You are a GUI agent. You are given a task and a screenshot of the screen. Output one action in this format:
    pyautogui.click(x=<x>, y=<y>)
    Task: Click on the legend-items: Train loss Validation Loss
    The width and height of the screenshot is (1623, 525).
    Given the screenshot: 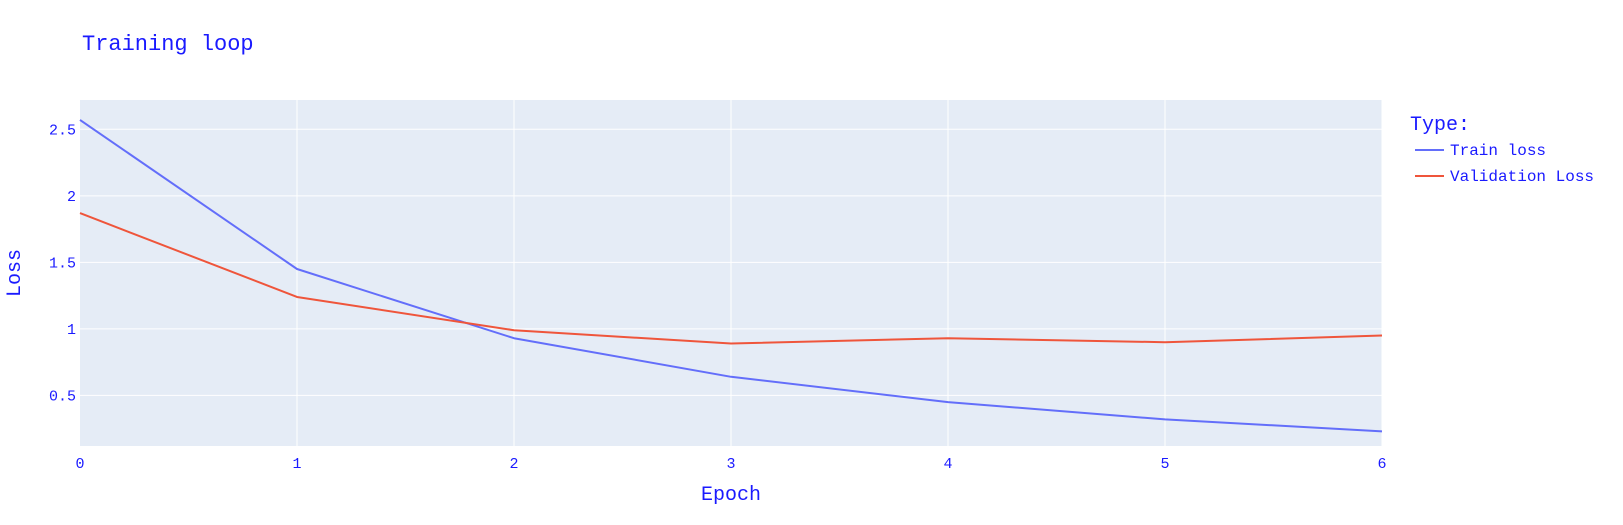 What is the action you would take?
    pyautogui.click(x=1504, y=164)
    